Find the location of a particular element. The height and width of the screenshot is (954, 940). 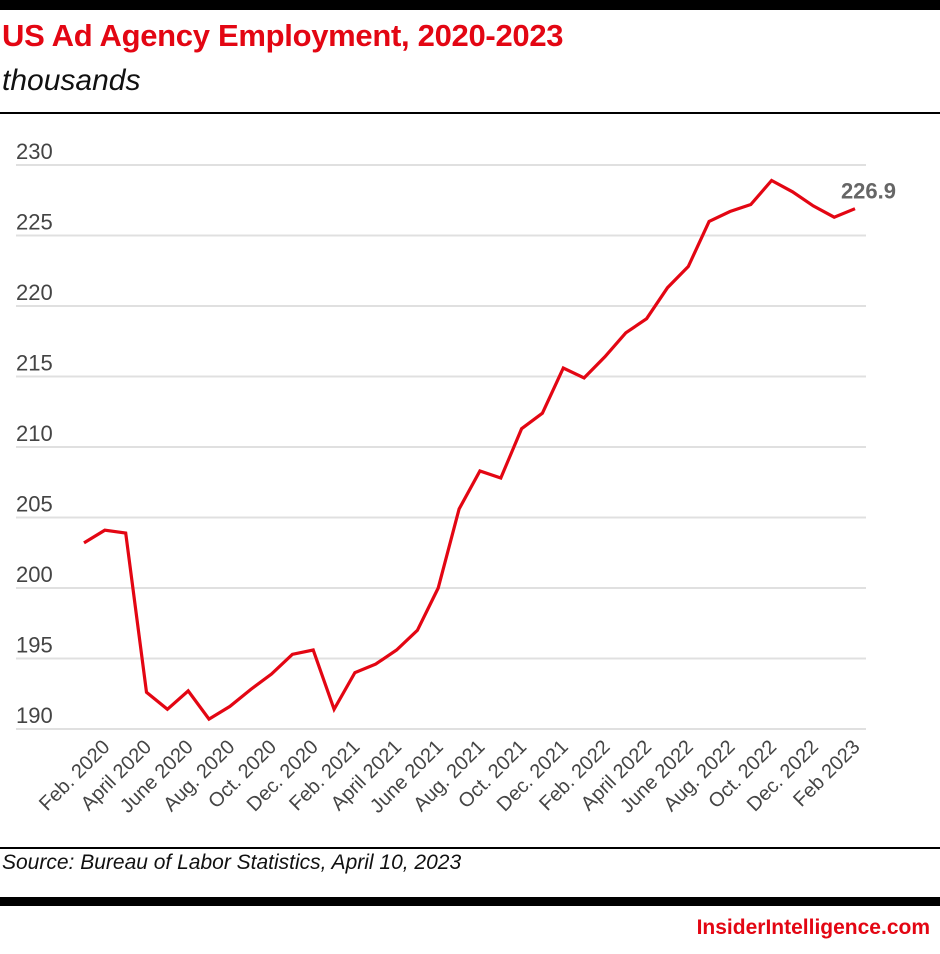

end-value-label: 226.9 is located at coordinates (868, 191).